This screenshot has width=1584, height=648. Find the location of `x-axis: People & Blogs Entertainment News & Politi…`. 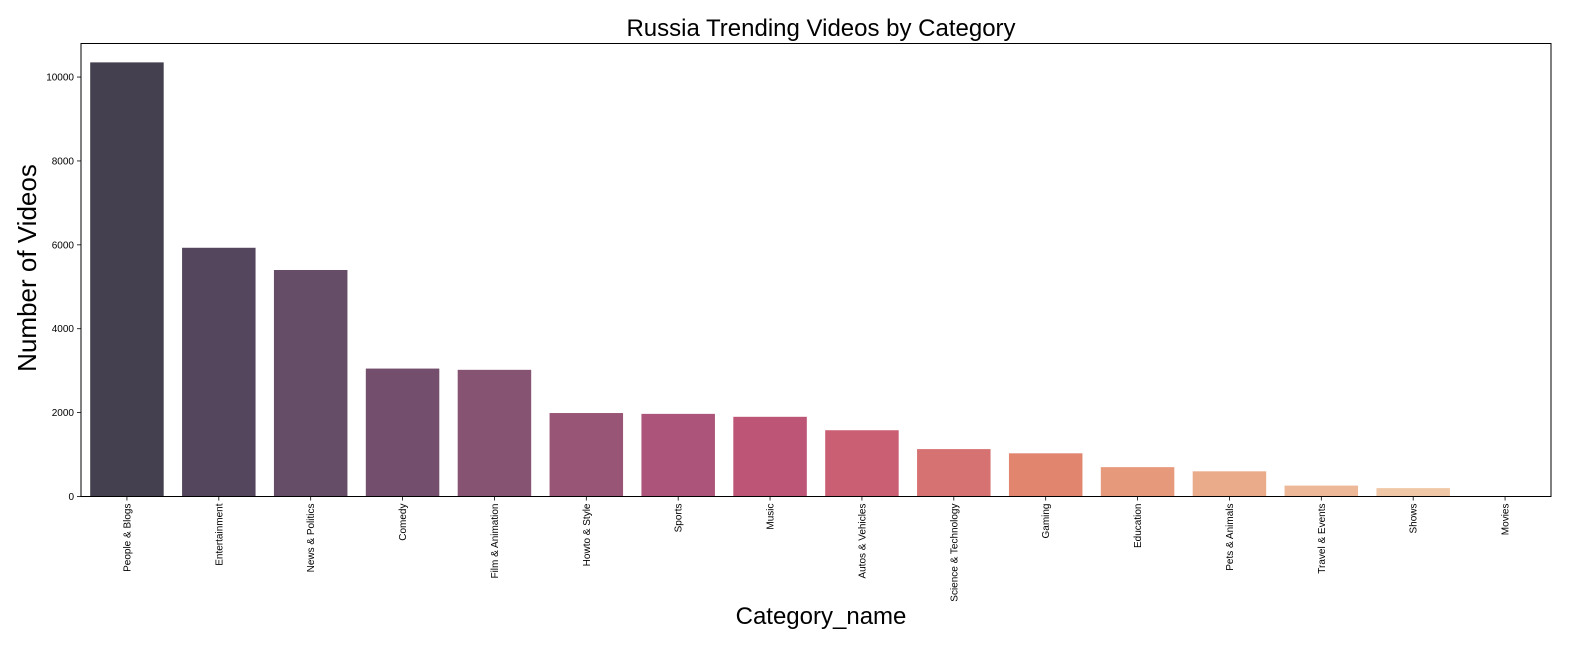

x-axis: People & Blogs Entertainment News & Politi… is located at coordinates (817, 549).